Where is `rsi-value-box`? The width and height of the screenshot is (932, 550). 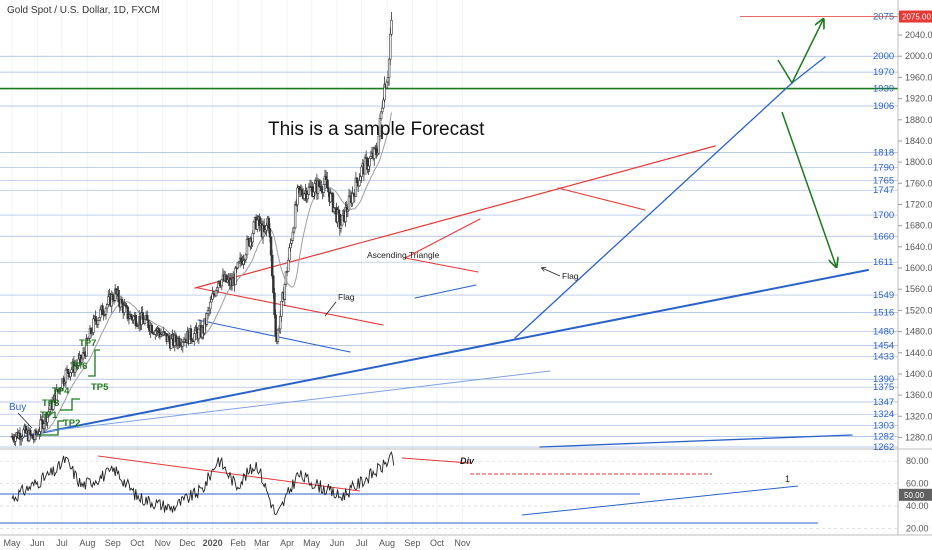
rsi-value-box is located at coordinates (915, 494).